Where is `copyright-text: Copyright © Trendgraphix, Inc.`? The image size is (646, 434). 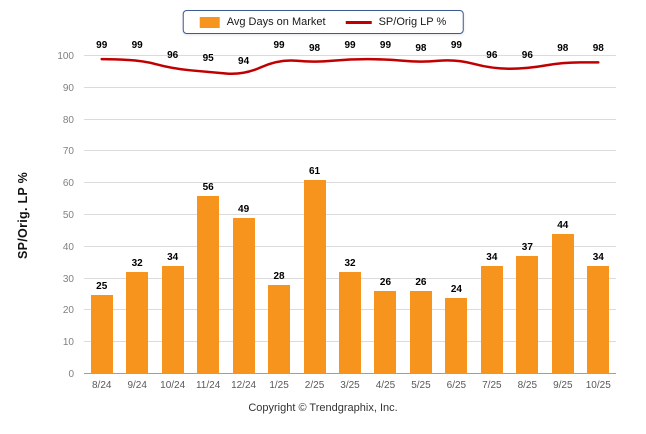
copyright-text: Copyright © Trendgraphix, Inc. is located at coordinates (323, 408).